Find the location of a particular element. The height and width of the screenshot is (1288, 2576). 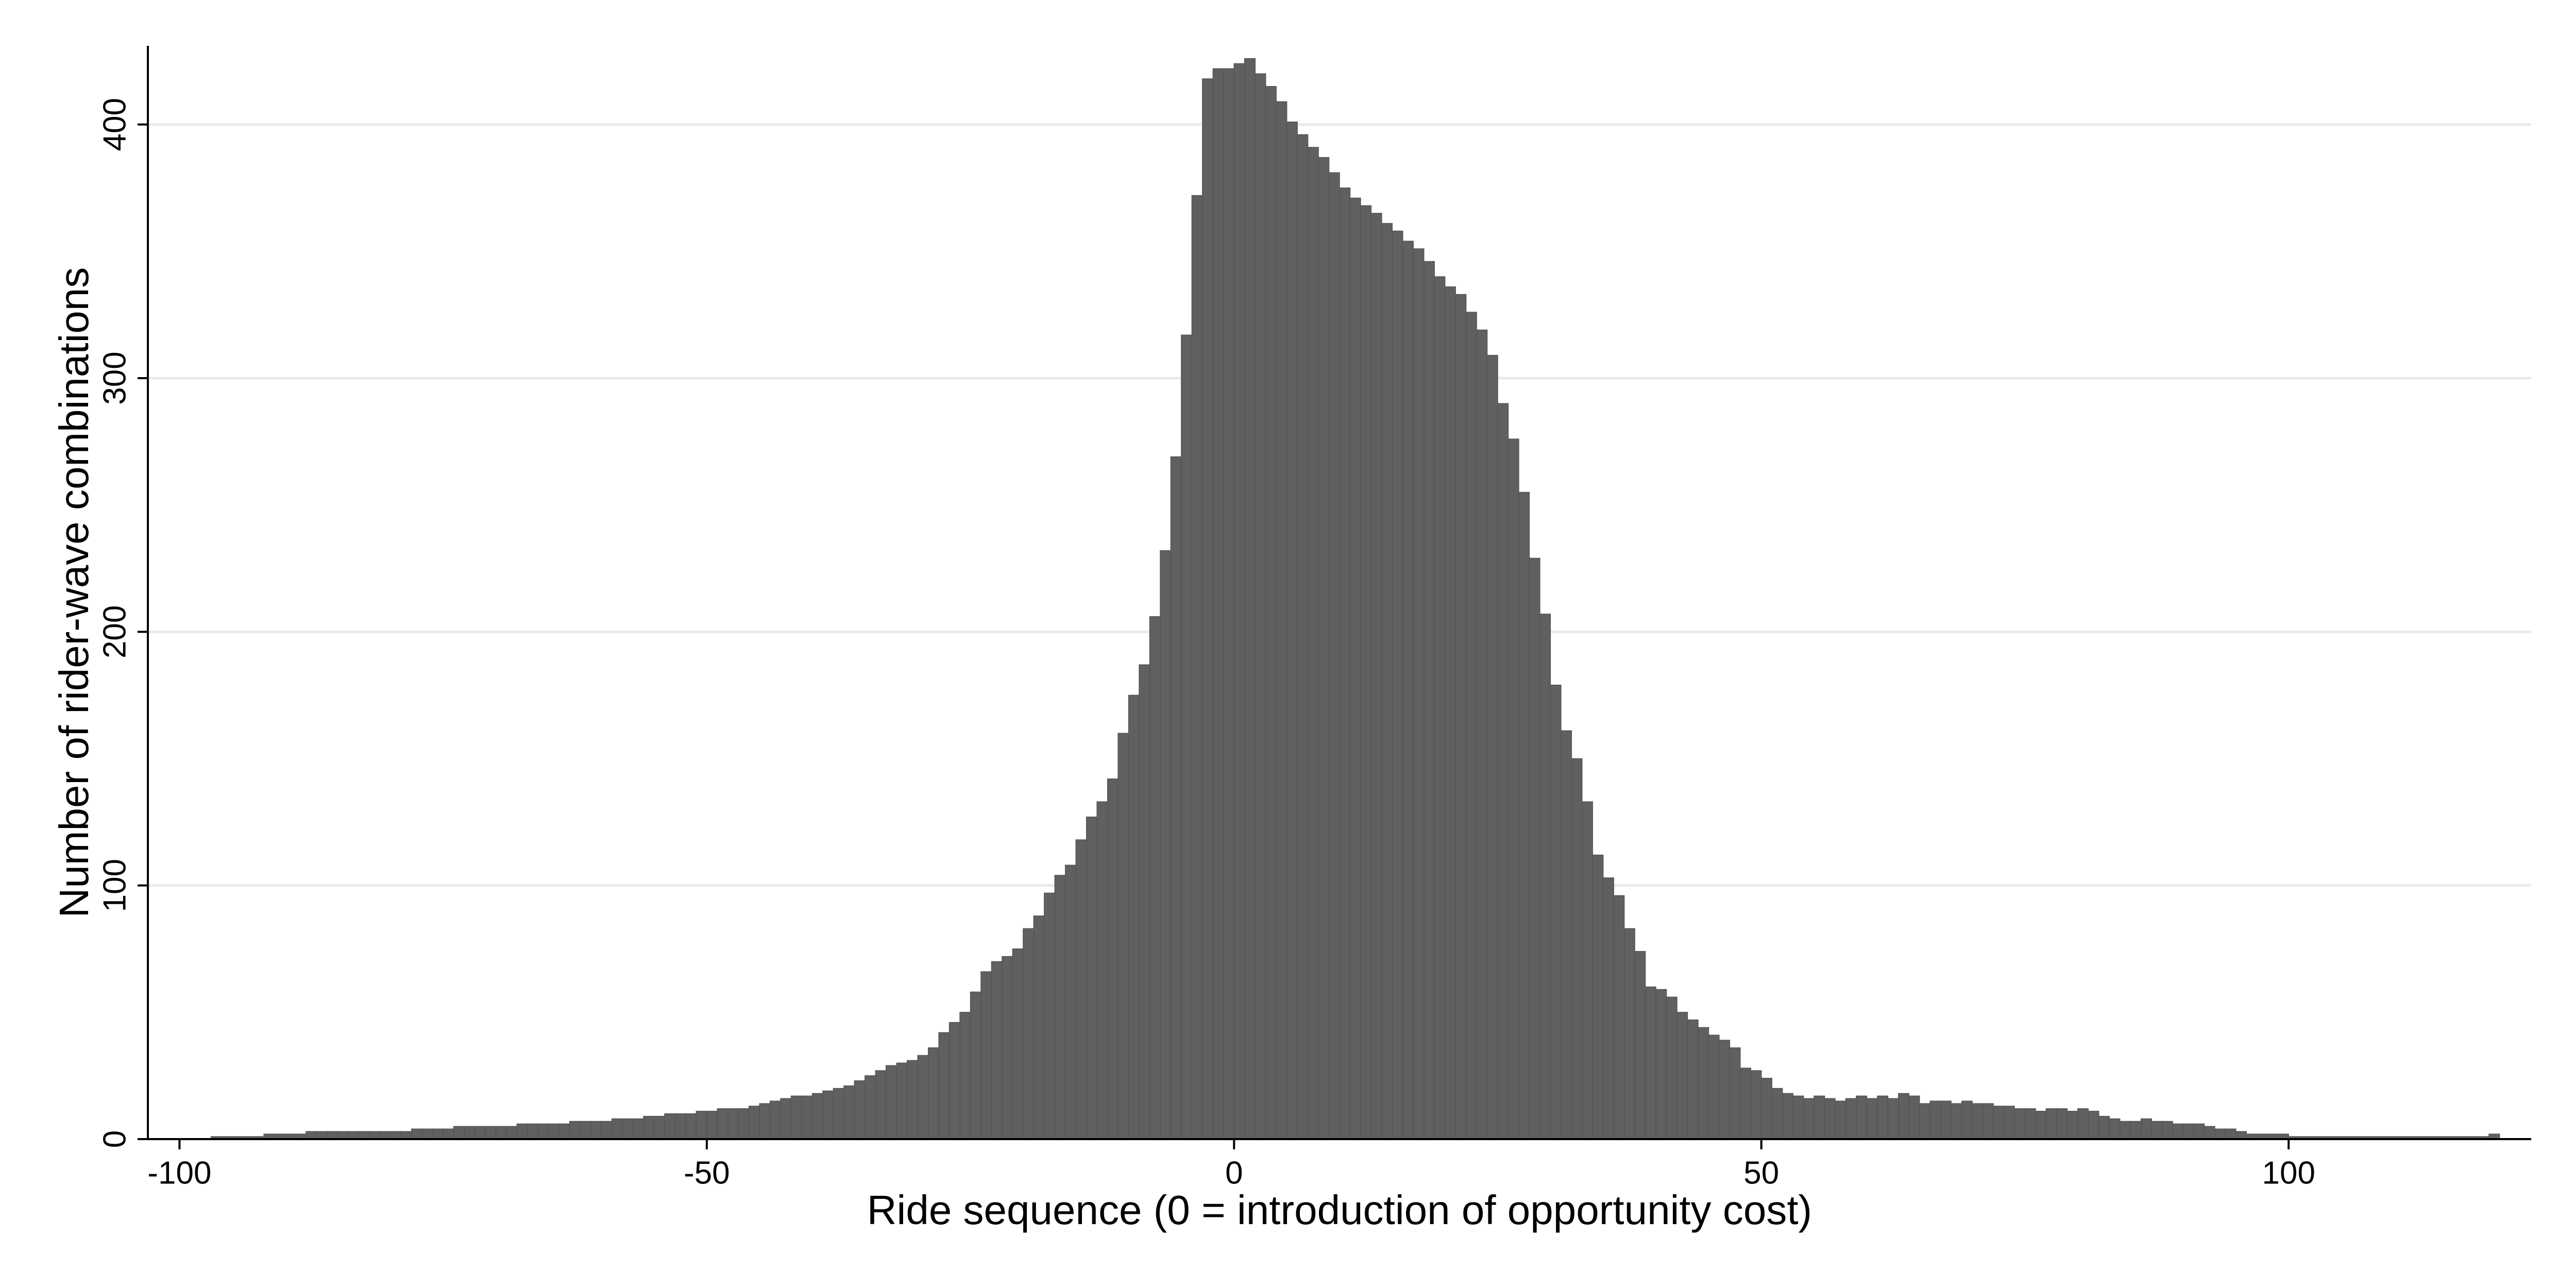

y-tick-label: 0 is located at coordinates (114, 1139).